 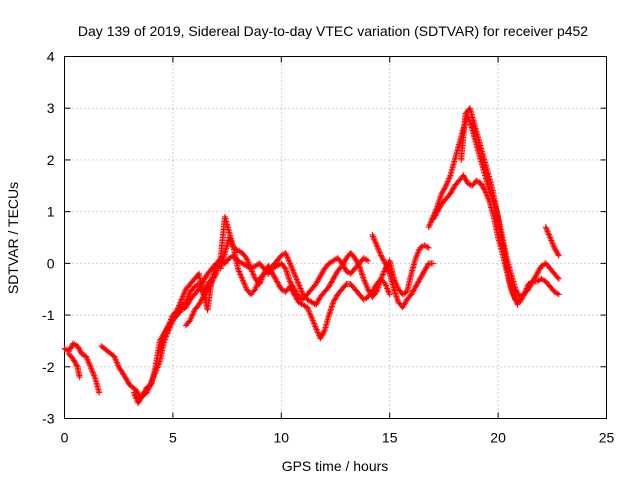 What do you see at coordinates (390, 438) in the screenshot?
I see `x-tick-label: 15` at bounding box center [390, 438].